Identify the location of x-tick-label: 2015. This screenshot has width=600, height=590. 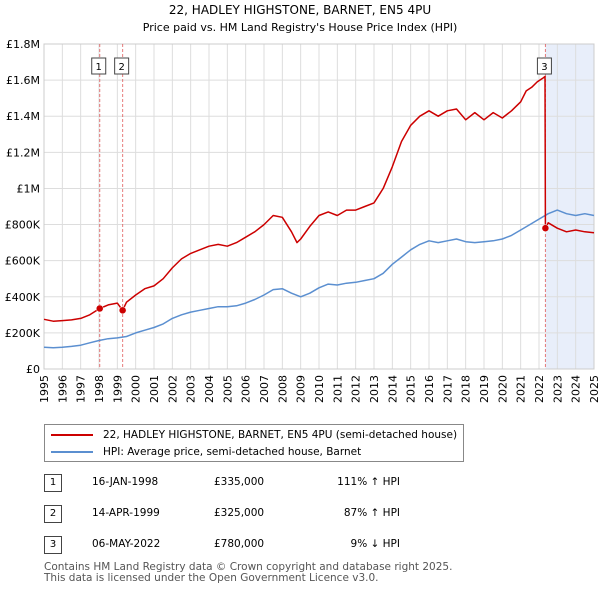
(411, 389).